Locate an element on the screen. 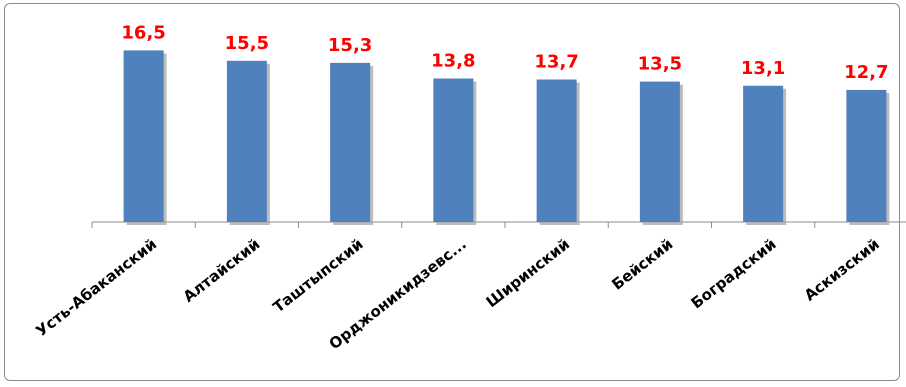  value-label: 13,7 is located at coordinates (556, 62).